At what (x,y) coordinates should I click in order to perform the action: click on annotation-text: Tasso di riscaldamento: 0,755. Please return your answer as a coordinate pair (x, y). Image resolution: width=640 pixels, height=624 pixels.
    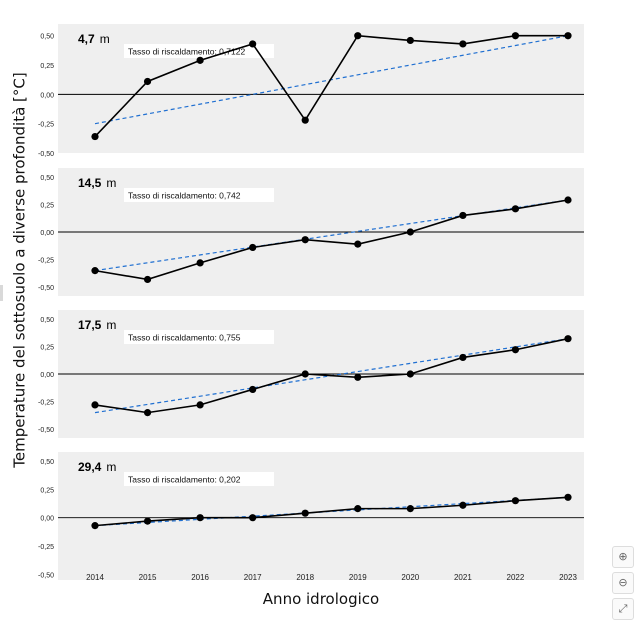
    Looking at the image, I should click on (184, 338).